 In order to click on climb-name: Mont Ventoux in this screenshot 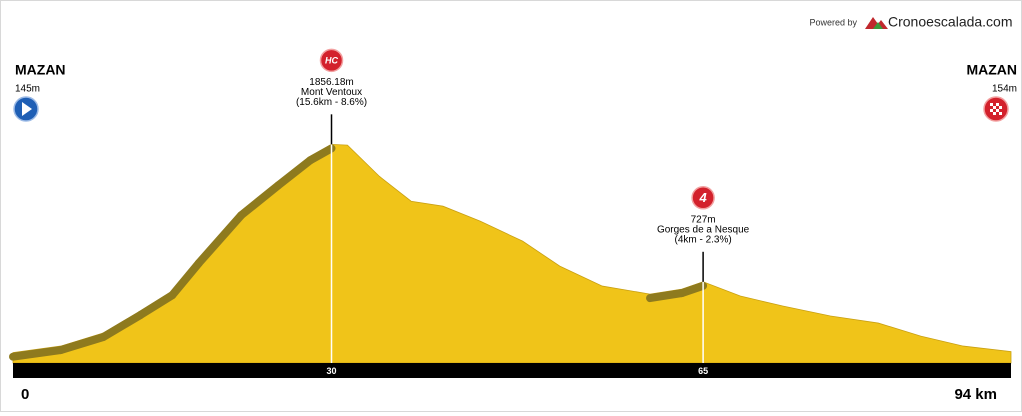, I will do `click(331, 92)`.